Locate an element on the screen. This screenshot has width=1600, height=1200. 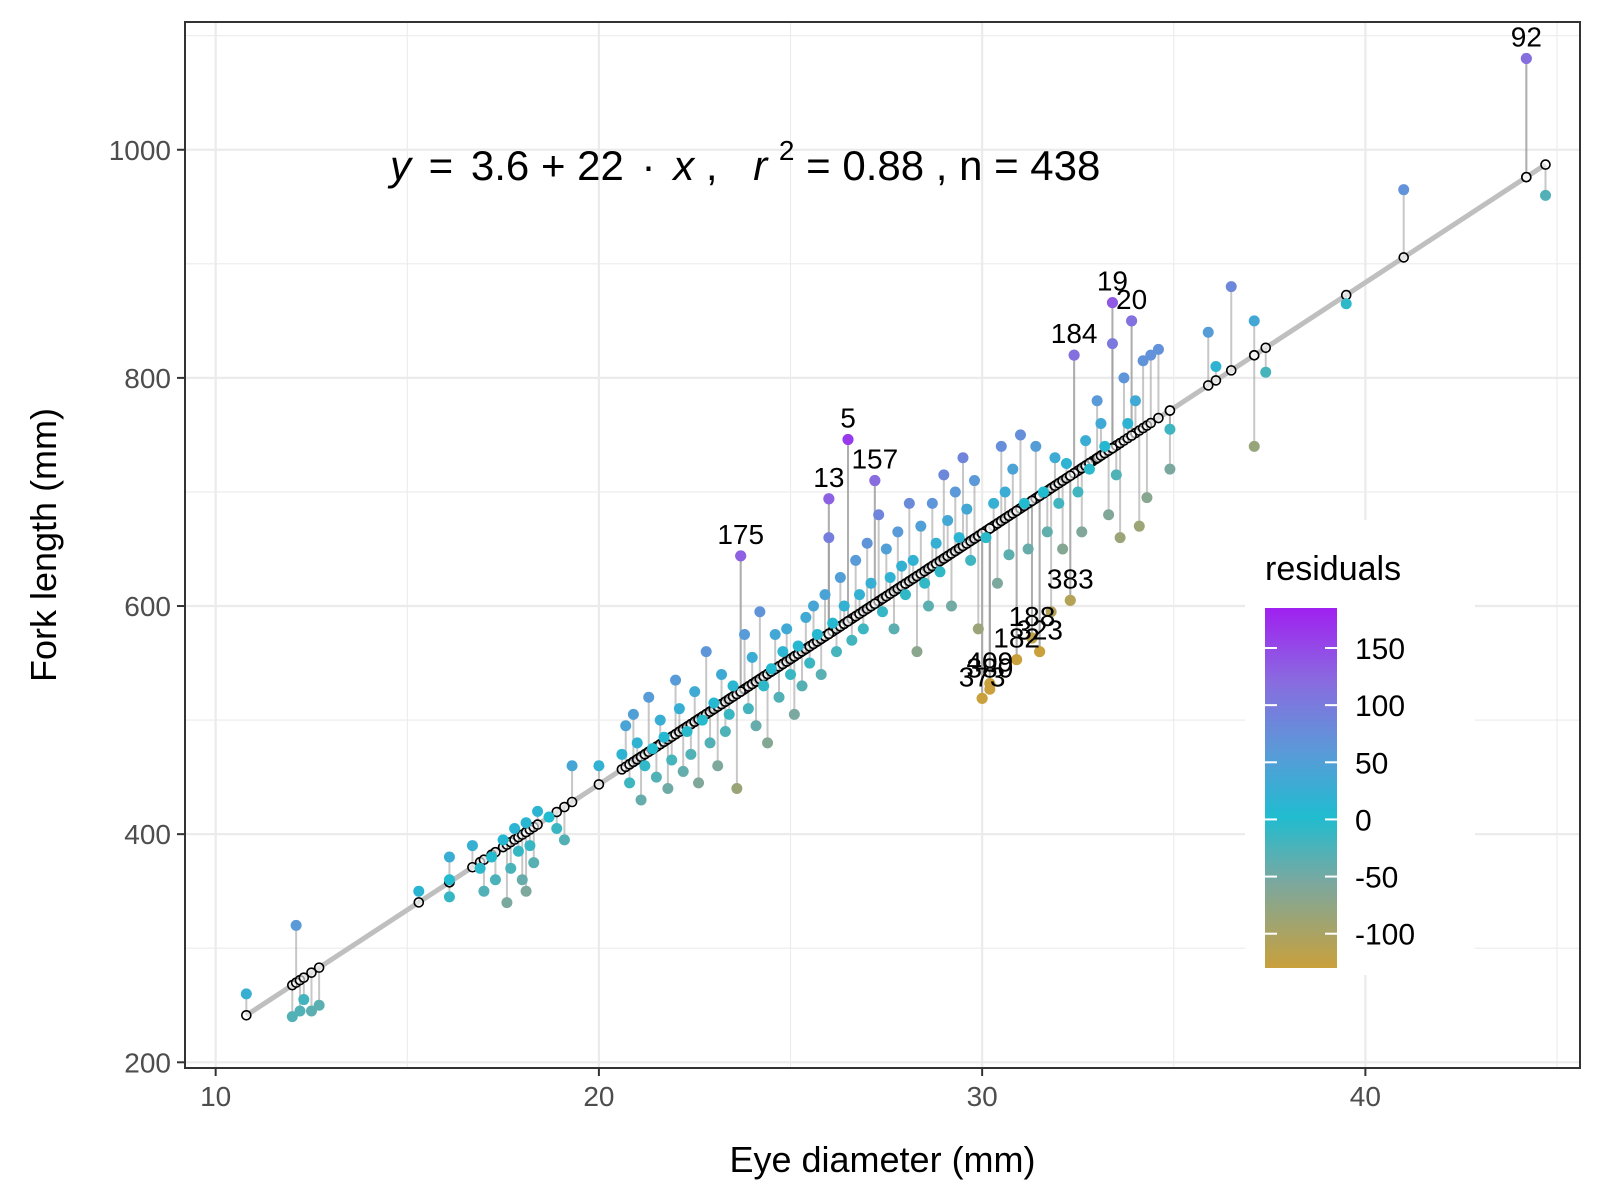
y-tick-label: 200 is located at coordinates (147, 1062).